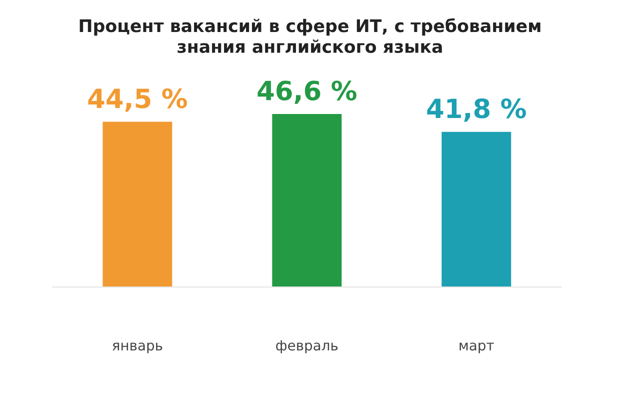  I want to click on data-label: 46,6 %, so click(307, 92).